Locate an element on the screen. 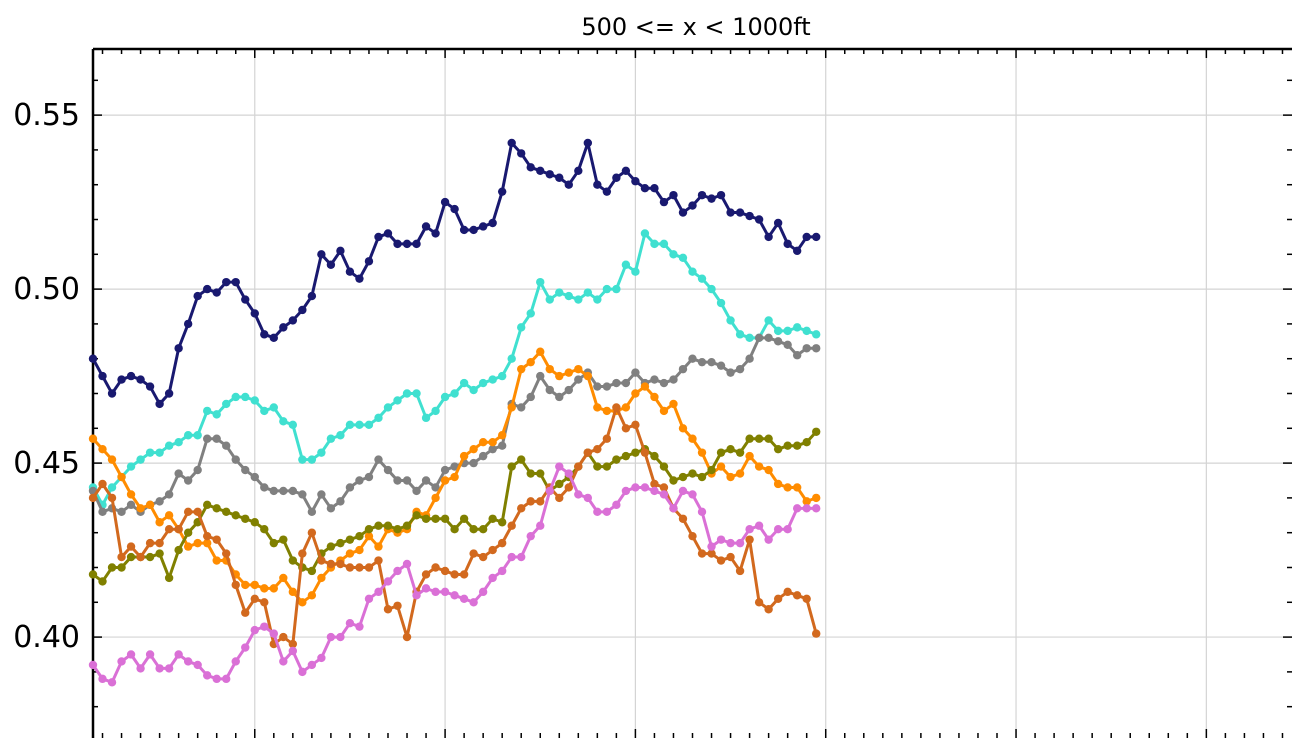 The image size is (1292, 738). chart-title: 500 <= x < 1000ft is located at coordinates (695, 27).